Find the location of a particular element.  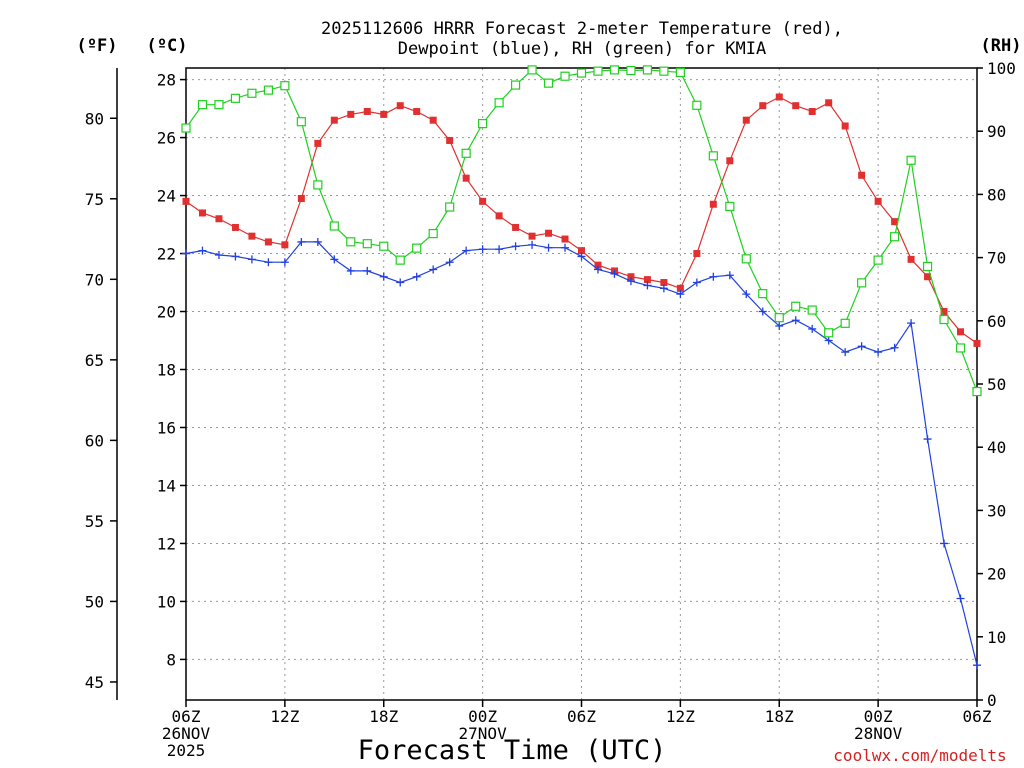

fahrenheit-axis: 45 50 55 60 65 70 75 80 is located at coordinates (101, 400).